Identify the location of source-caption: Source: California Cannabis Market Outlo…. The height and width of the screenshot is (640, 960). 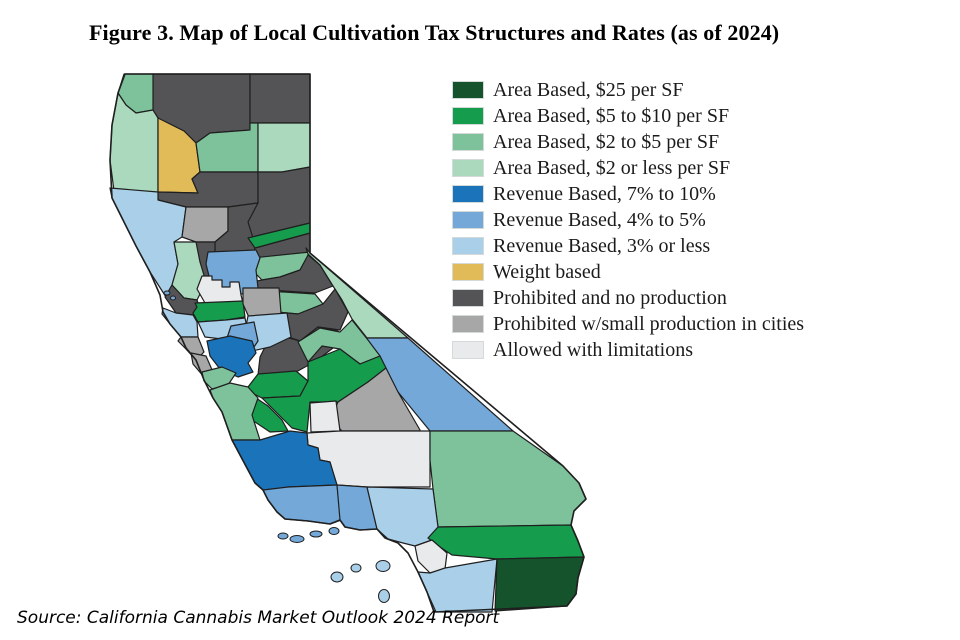
(258, 618).